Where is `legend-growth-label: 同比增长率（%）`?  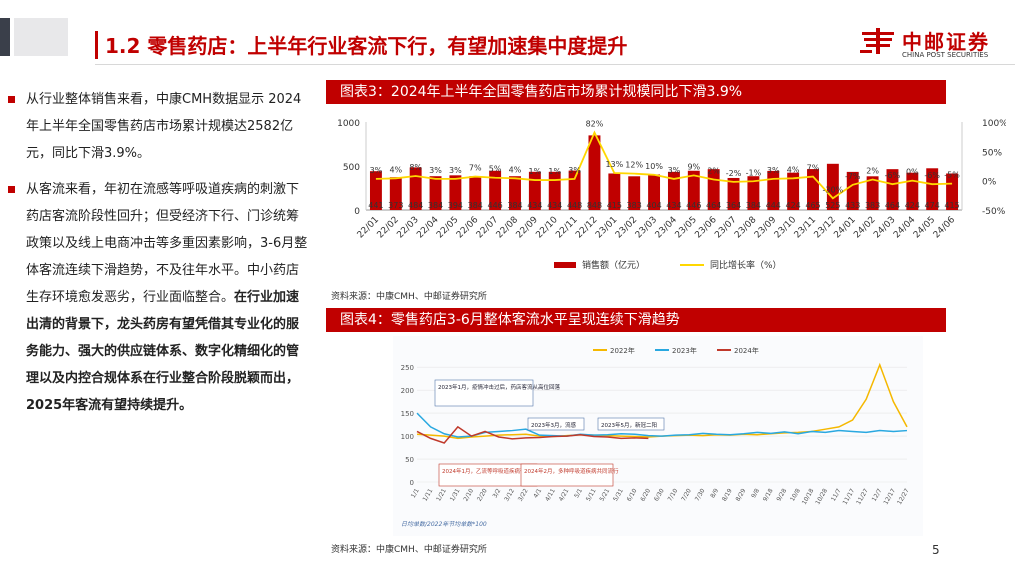
legend-growth-label: 同比增长率（%） is located at coordinates (746, 265).